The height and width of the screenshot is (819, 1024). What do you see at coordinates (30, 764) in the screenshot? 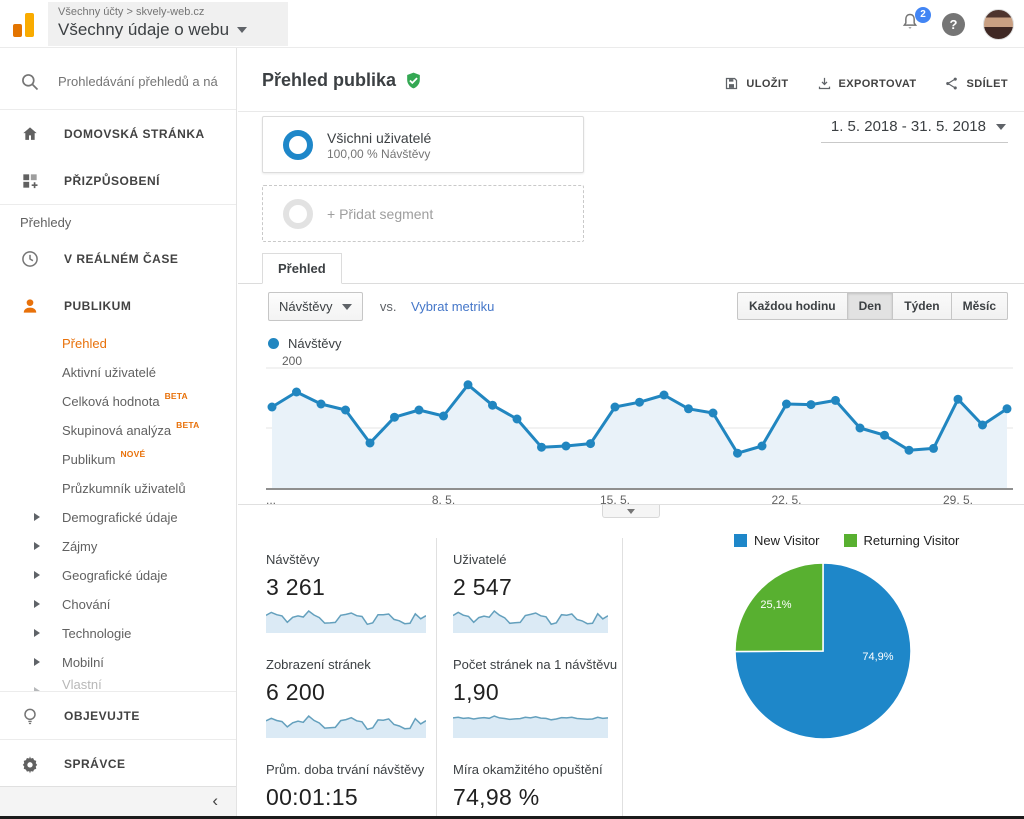
I see `gear-icon` at bounding box center [30, 764].